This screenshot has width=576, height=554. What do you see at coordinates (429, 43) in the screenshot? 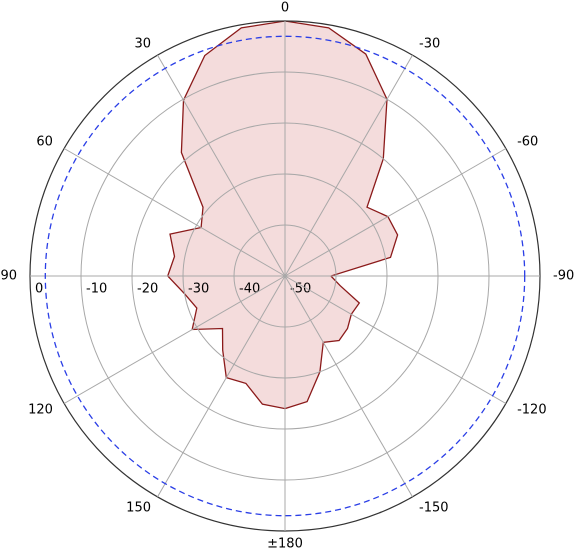
I see `theta-tick-label: -30` at bounding box center [429, 43].